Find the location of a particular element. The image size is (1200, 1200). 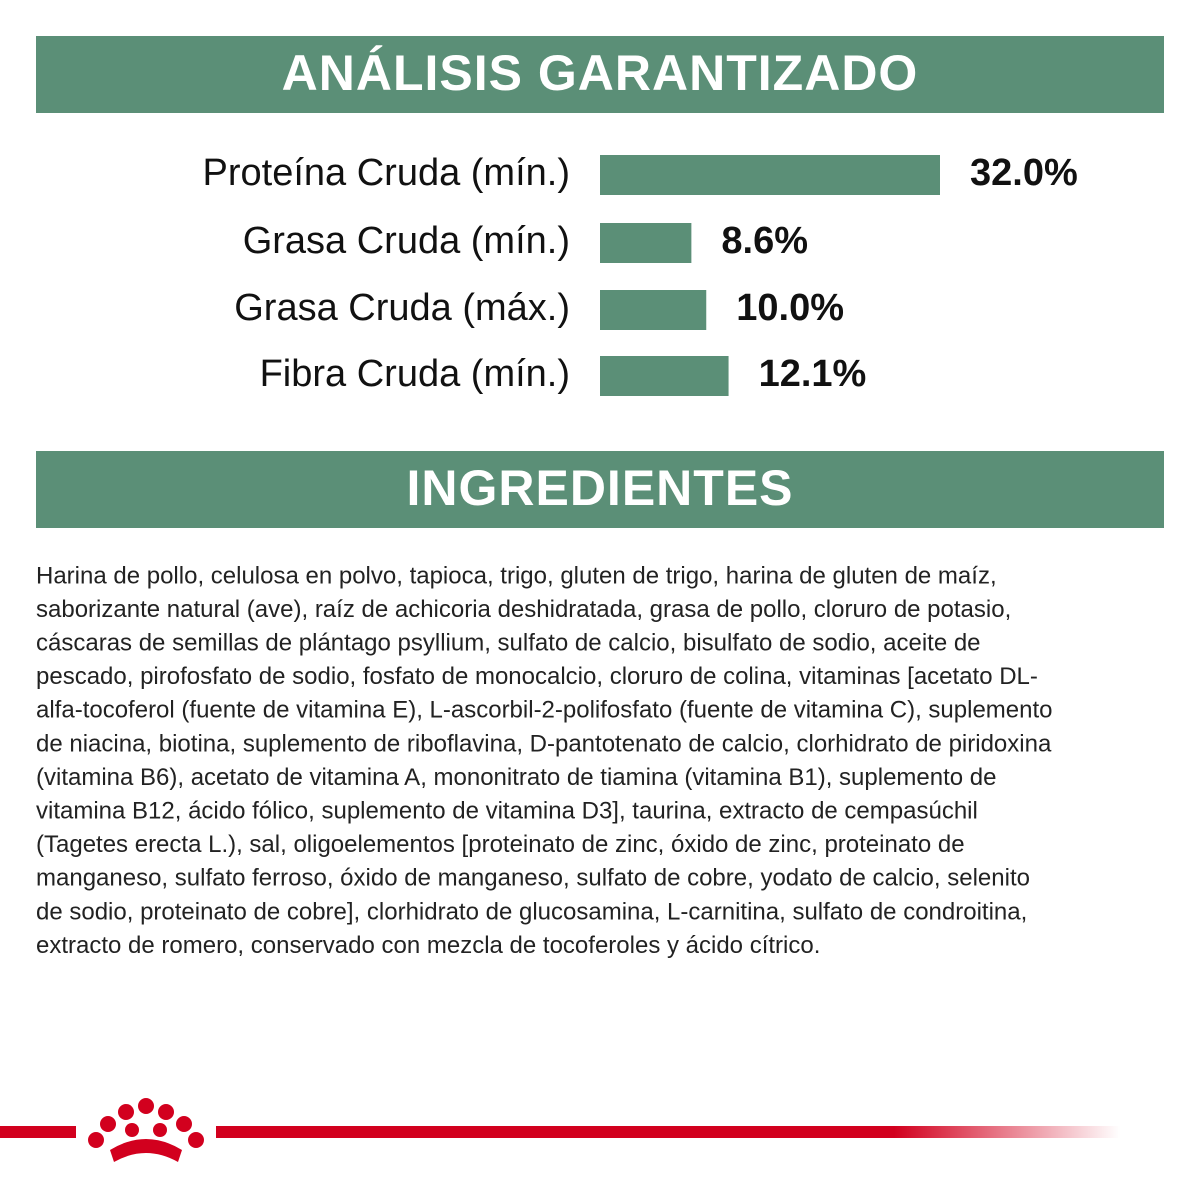

ingredients-title: INGREDIENTES is located at coordinates (599, 488).